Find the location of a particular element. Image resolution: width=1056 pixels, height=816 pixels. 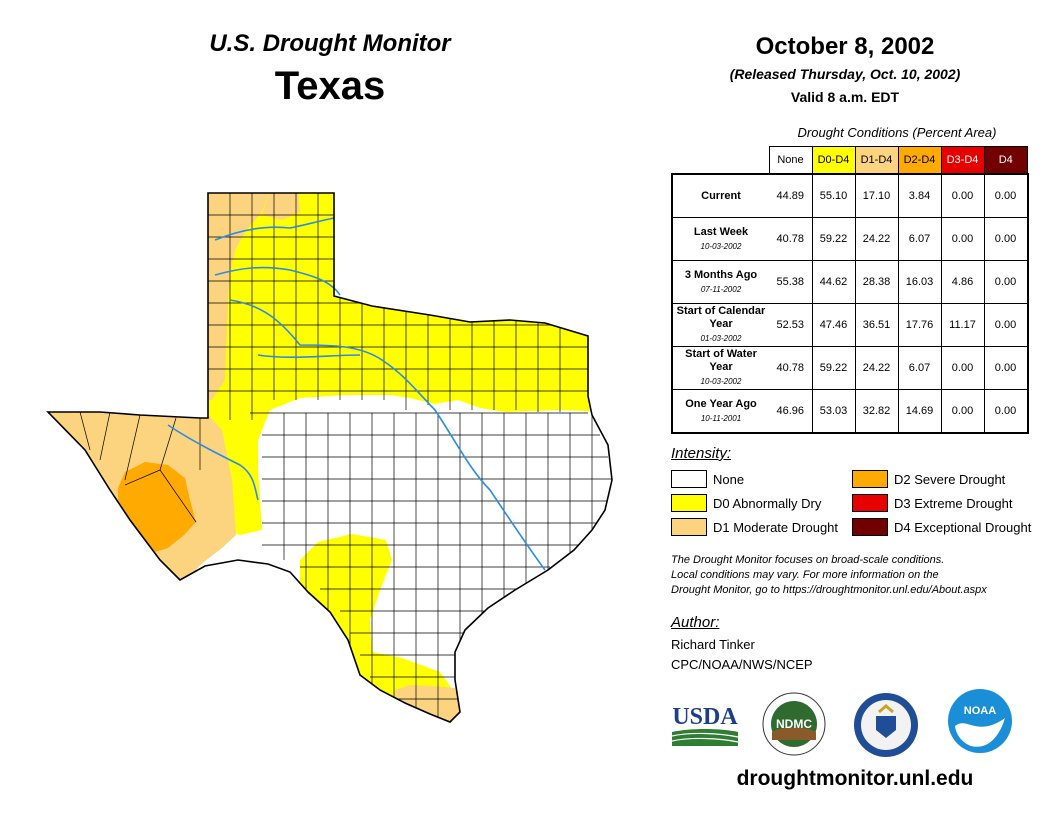

ndmc-logo-text: NDMC is located at coordinates (794, 724).